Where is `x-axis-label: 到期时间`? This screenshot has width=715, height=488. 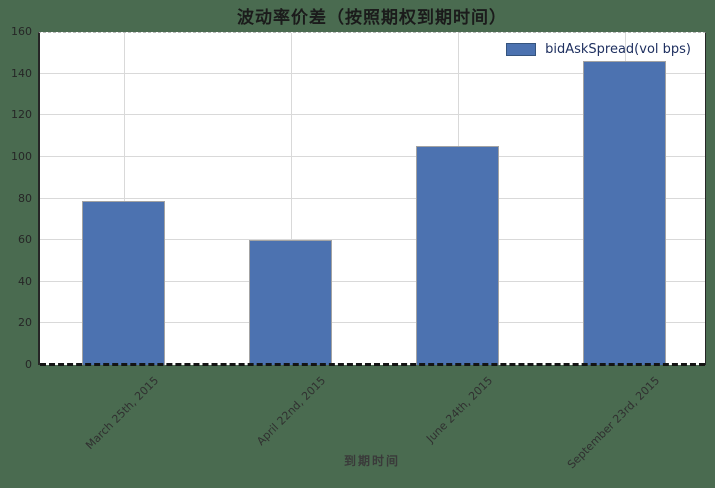 x-axis-label: 到期时间 is located at coordinates (371, 461).